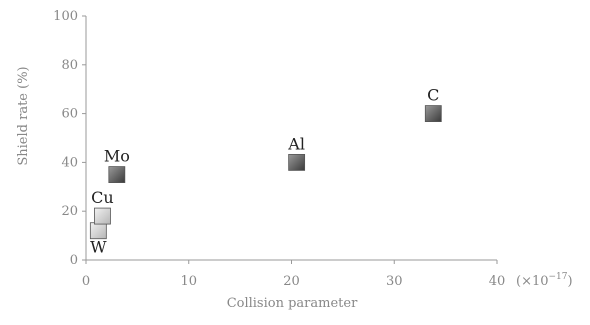 The width and height of the screenshot is (590, 325). Describe the element at coordinates (292, 303) in the screenshot. I see `x-axis-title: Collision parameter` at that location.